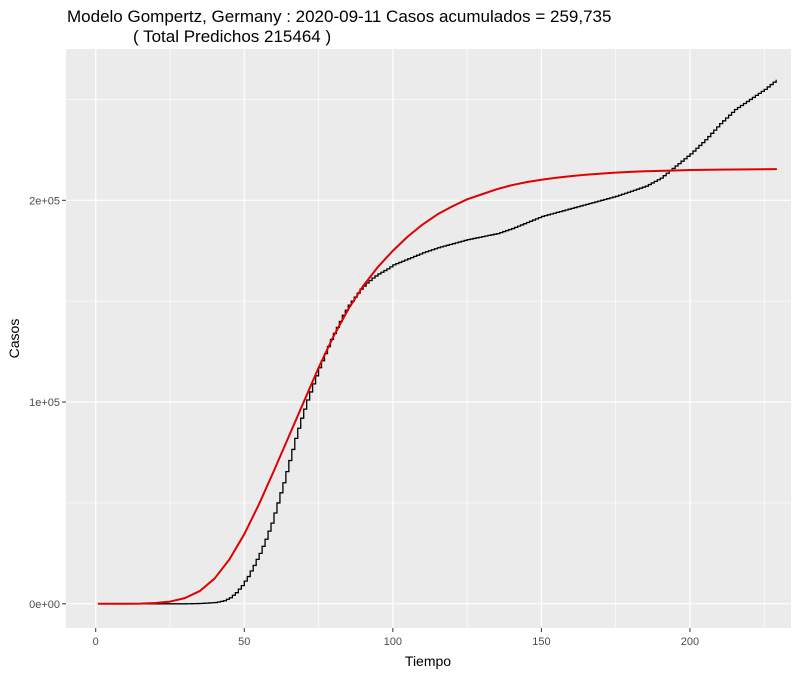  What do you see at coordinates (690, 642) in the screenshot?
I see `x-tick-label: 200` at bounding box center [690, 642].